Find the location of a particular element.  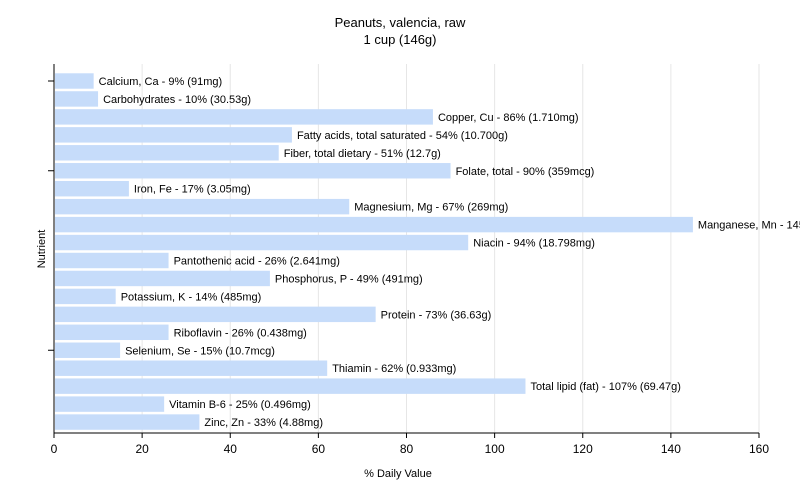

bar-label: Pantothenic acid - 26% (2.641mg) is located at coordinates (257, 262).